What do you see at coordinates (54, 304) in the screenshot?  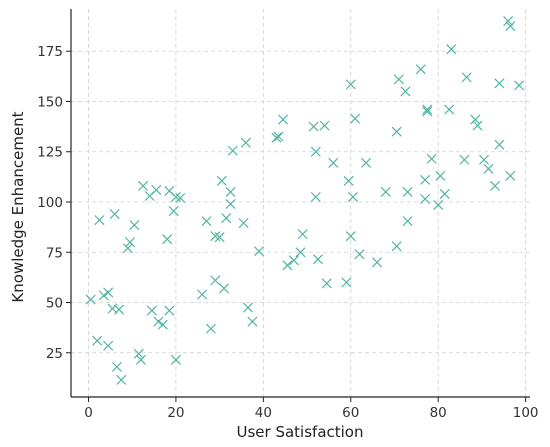 I see `y-tick-label: 50` at bounding box center [54, 304].